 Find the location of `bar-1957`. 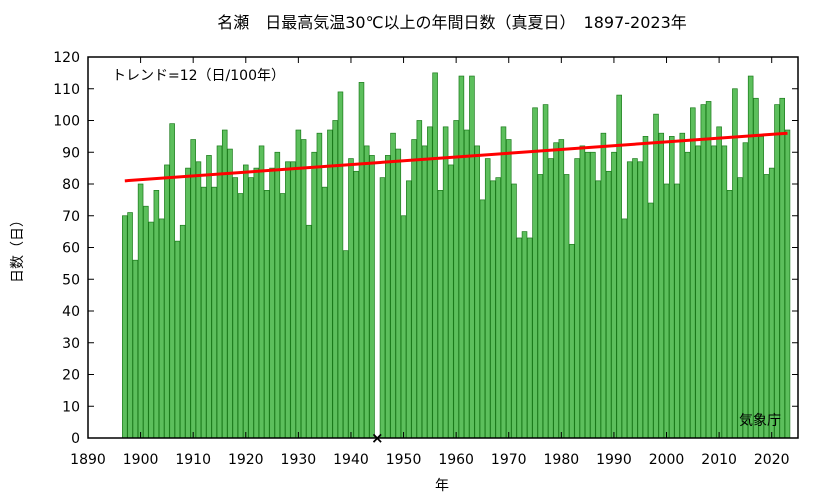

bar-1957 is located at coordinates (440, 314).